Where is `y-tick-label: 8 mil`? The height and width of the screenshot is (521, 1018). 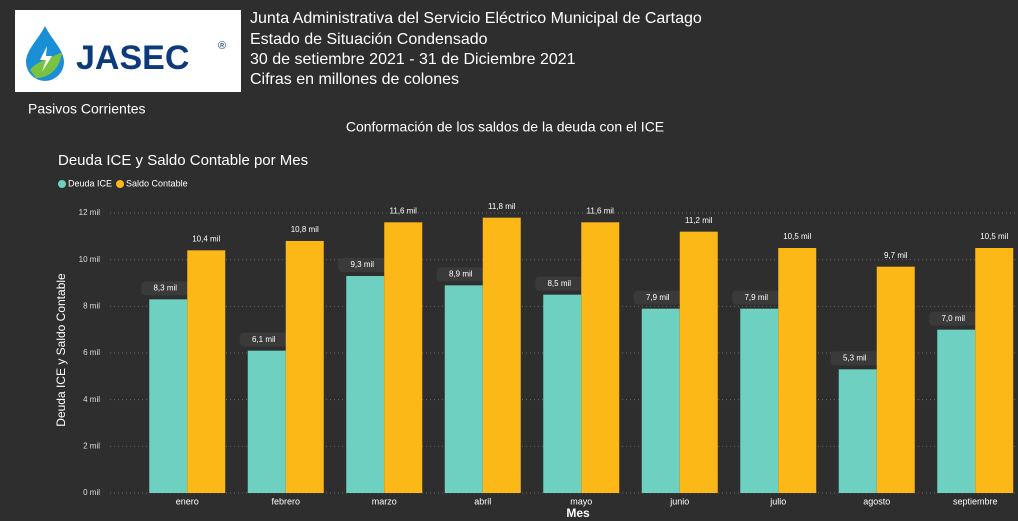 y-tick-label: 8 mil is located at coordinates (91, 305).